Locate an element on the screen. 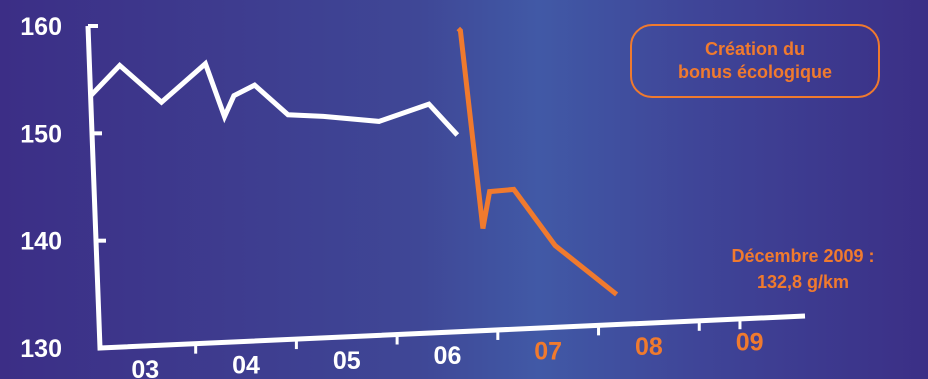  x-tick-label: 07 is located at coordinates (548, 352).